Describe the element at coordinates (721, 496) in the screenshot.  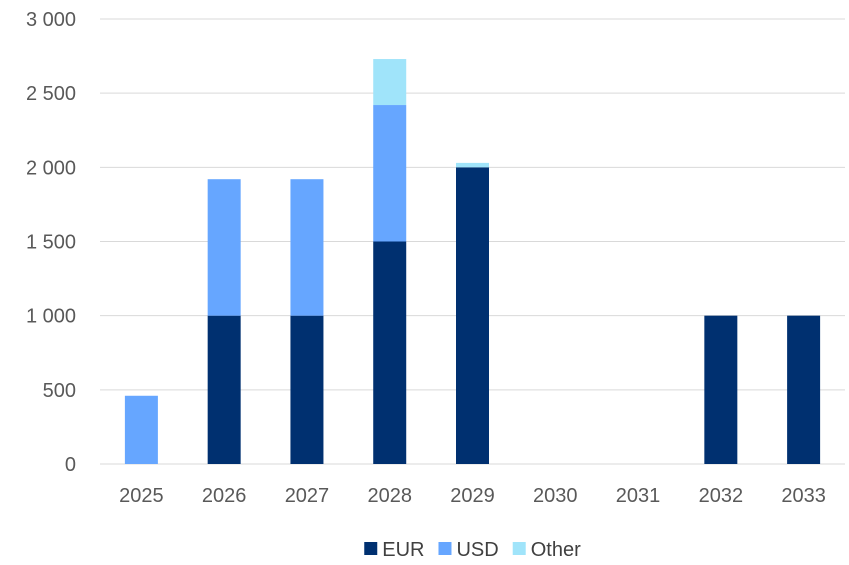
I see `x-tick-label: 2032` at that location.